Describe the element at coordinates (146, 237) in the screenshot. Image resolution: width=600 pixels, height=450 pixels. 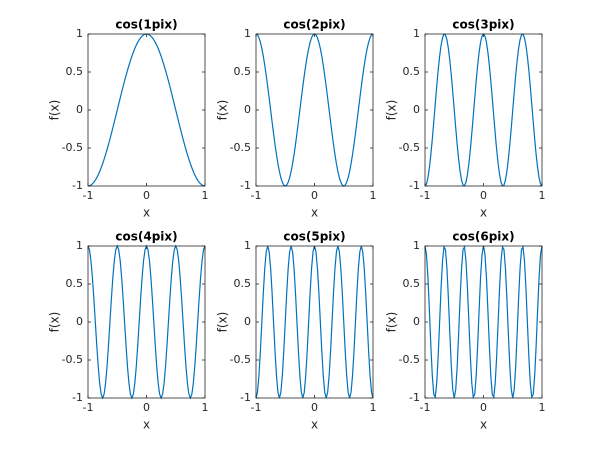
I see `subplot-title: cos(4pix)` at that location.